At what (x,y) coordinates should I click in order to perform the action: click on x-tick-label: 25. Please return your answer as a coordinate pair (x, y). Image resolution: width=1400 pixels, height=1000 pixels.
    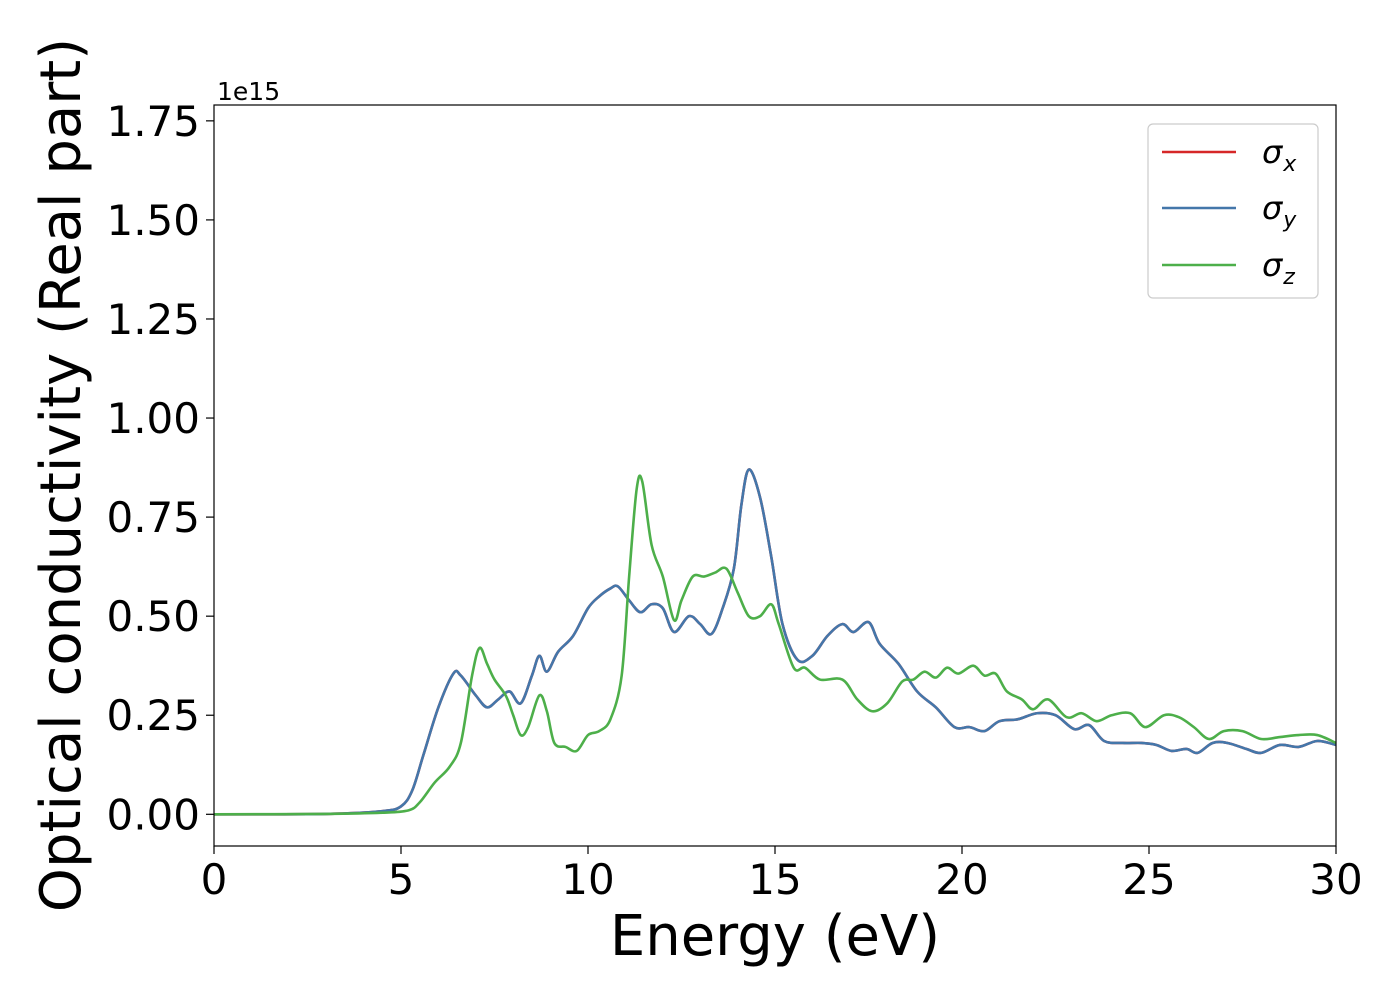
    Looking at the image, I should click on (1148, 879).